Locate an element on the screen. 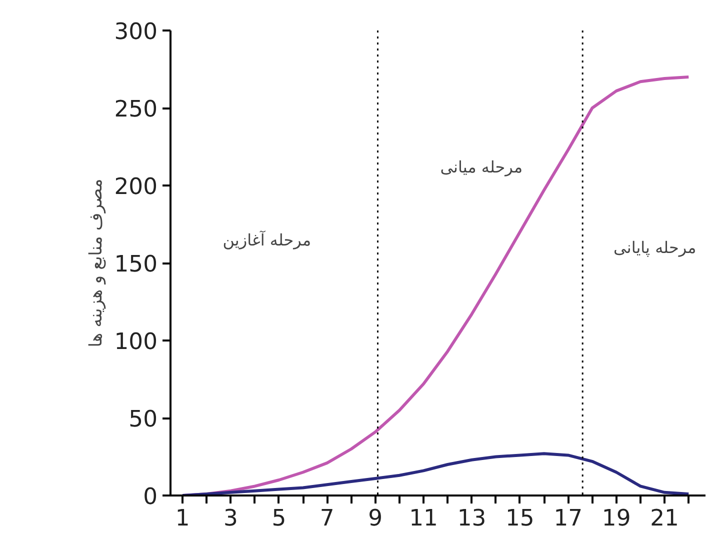  x-tick-label: 17 is located at coordinates (568, 519).